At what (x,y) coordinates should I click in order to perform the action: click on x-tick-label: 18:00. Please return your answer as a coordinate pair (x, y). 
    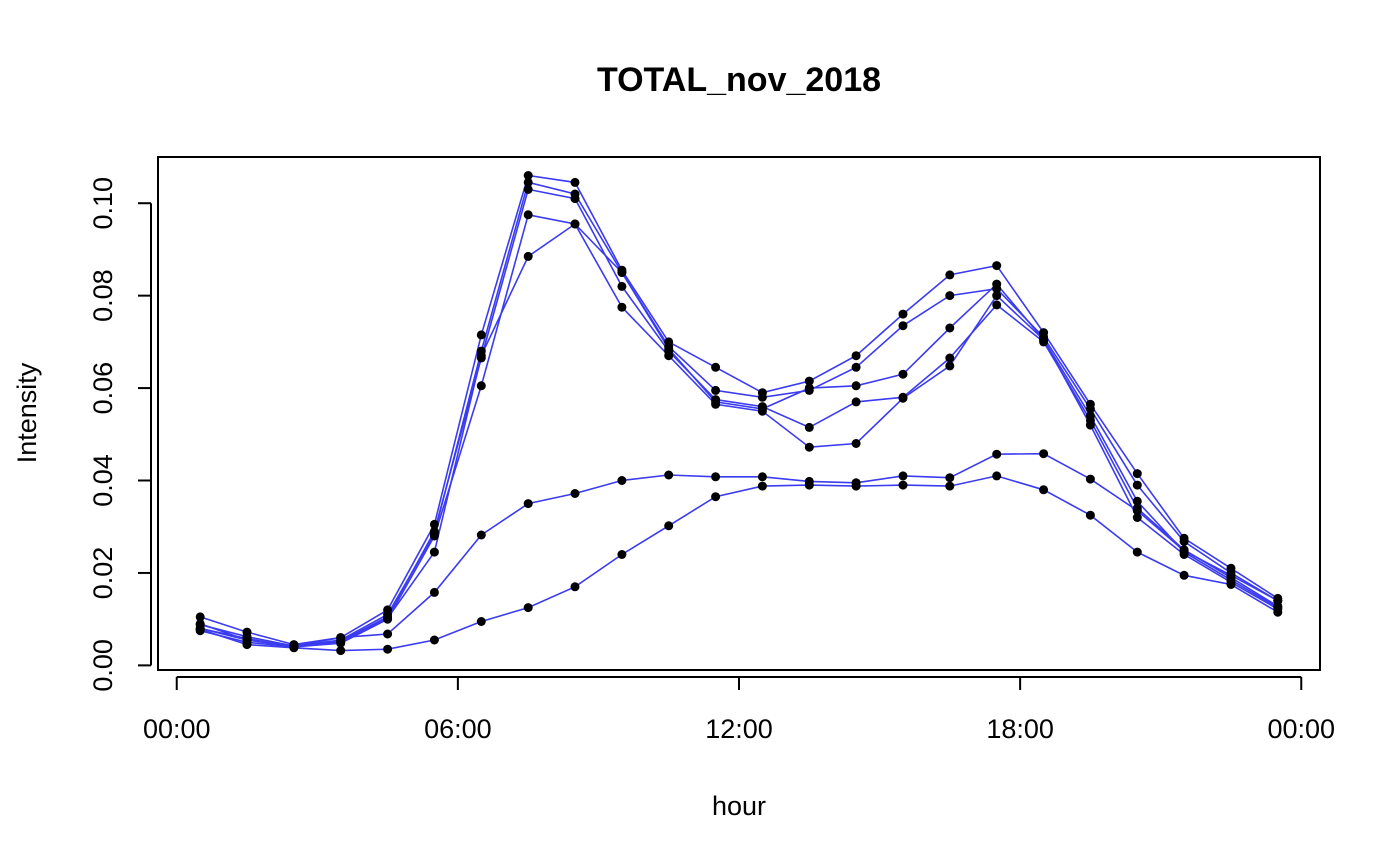
    Looking at the image, I should click on (1020, 729).